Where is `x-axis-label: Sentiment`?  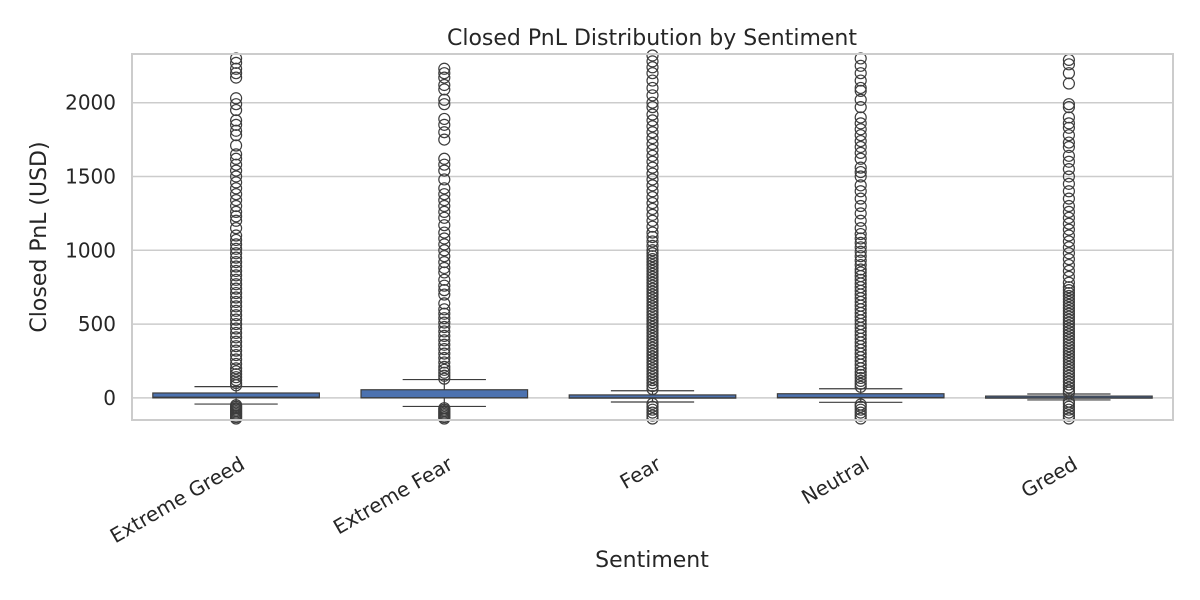
x-axis-label: Sentiment is located at coordinates (652, 560).